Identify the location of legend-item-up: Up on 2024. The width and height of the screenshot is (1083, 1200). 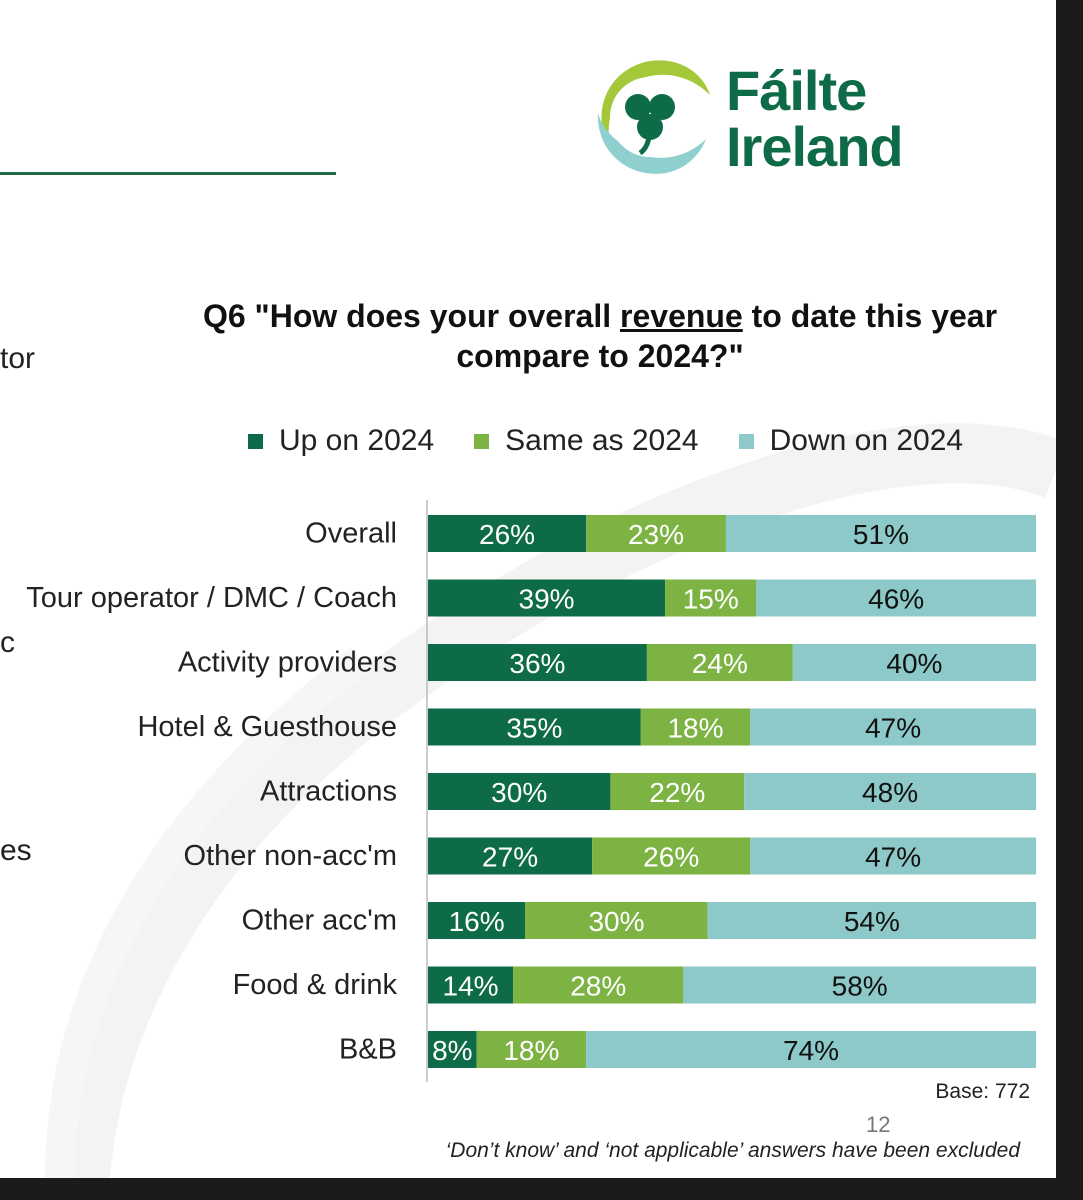
(341, 441).